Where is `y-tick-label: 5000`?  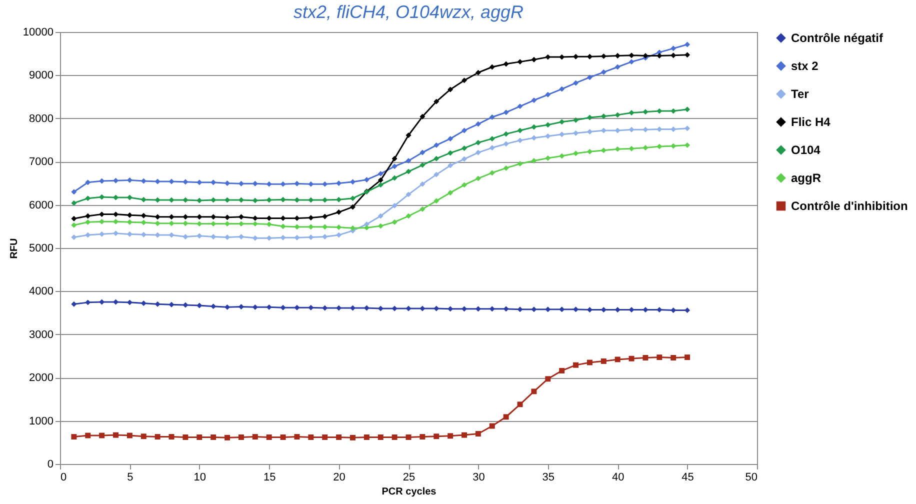
y-tick-label: 5000 is located at coordinates (41, 248).